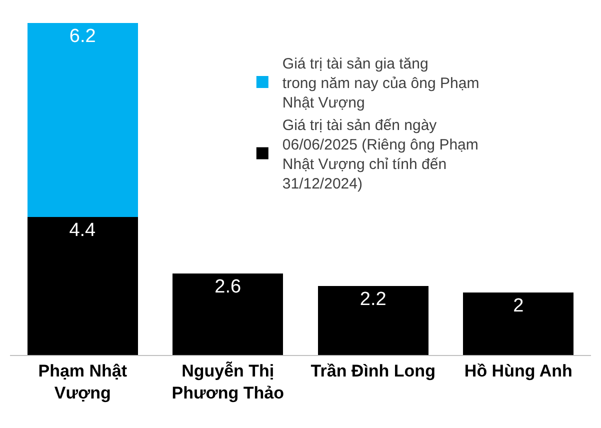  What do you see at coordinates (228, 381) in the screenshot?
I see `x-tick-label: Nguyễn Thị Phương Thảo` at bounding box center [228, 381].